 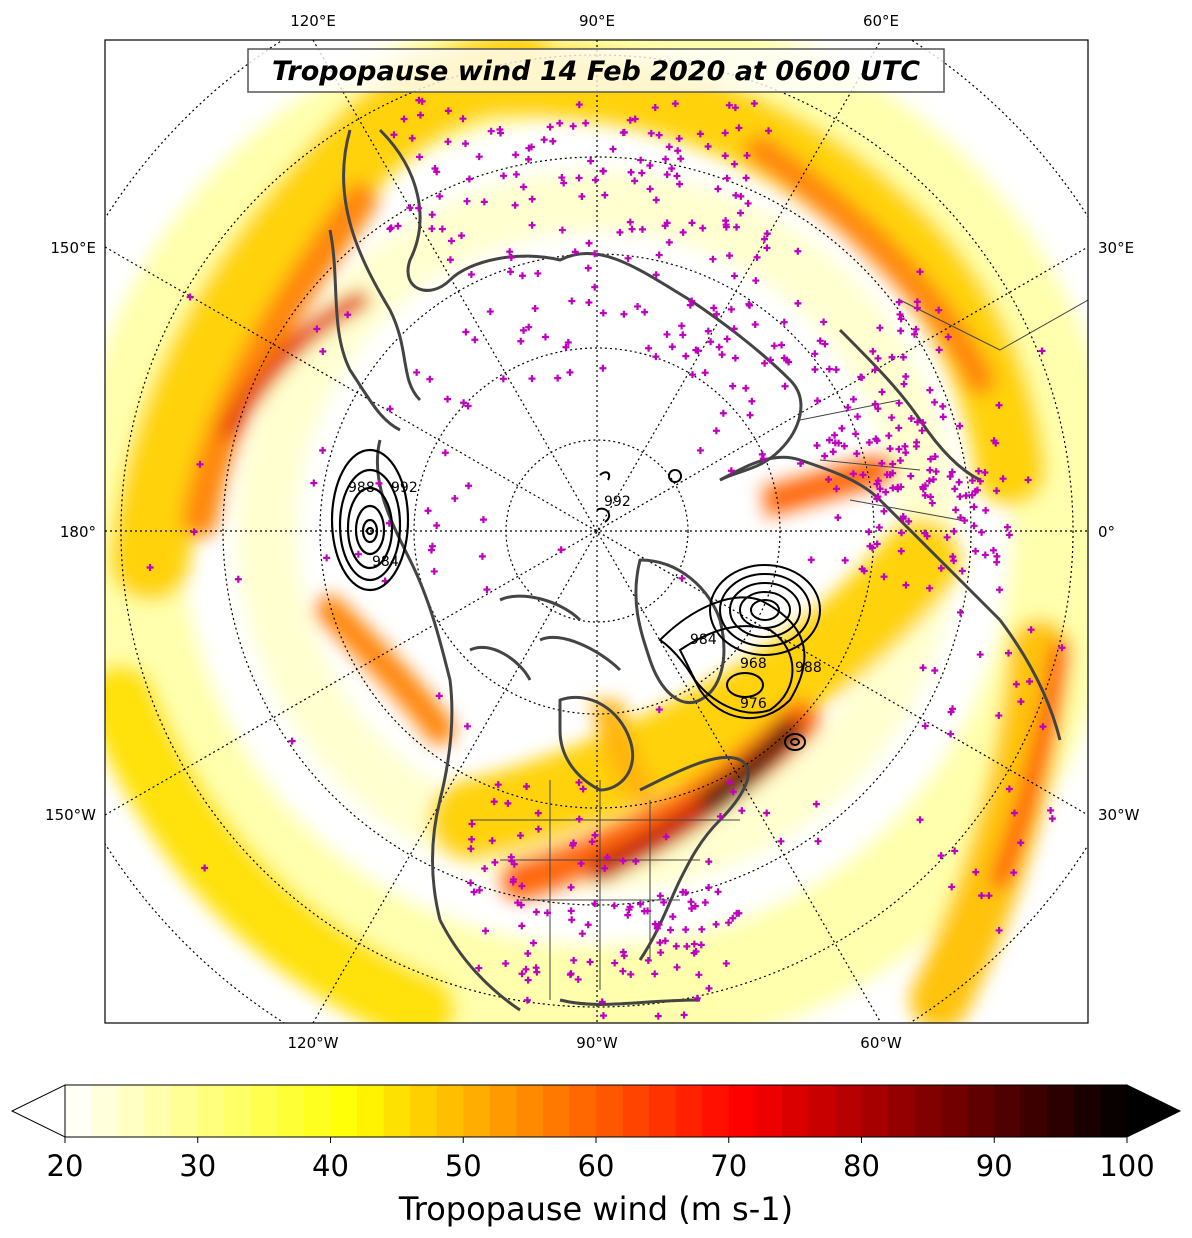 I want to click on lon-label-left: 150°W, so click(x=70, y=815).